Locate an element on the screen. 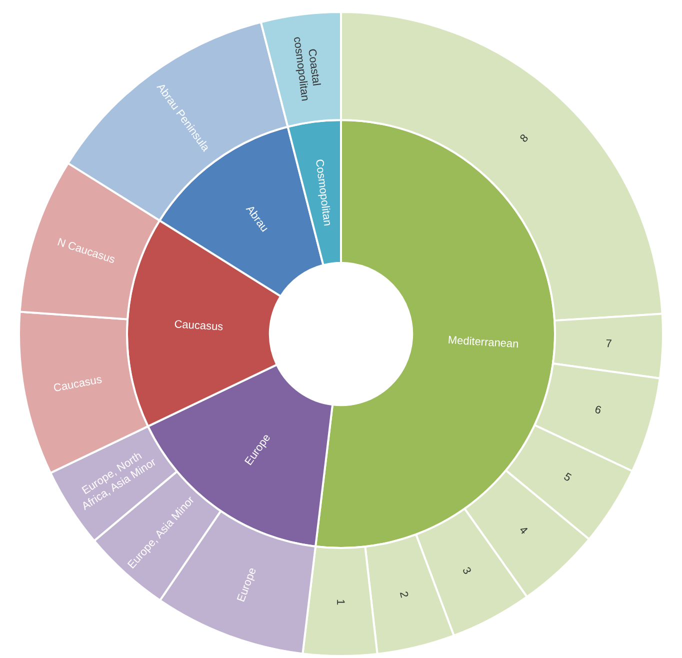  slice-label: 2 is located at coordinates (403, 594).